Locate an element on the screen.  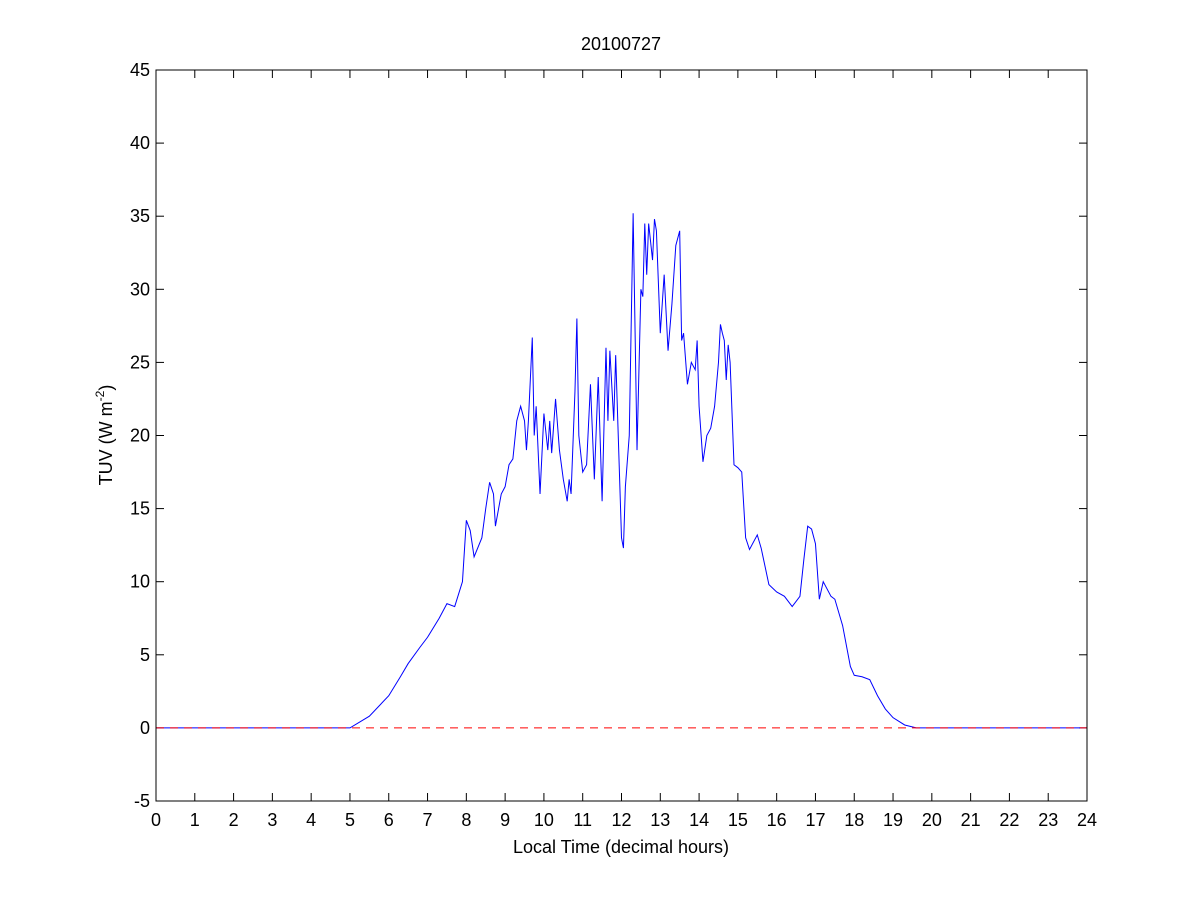
x-tick-label: 22 is located at coordinates (1009, 820).